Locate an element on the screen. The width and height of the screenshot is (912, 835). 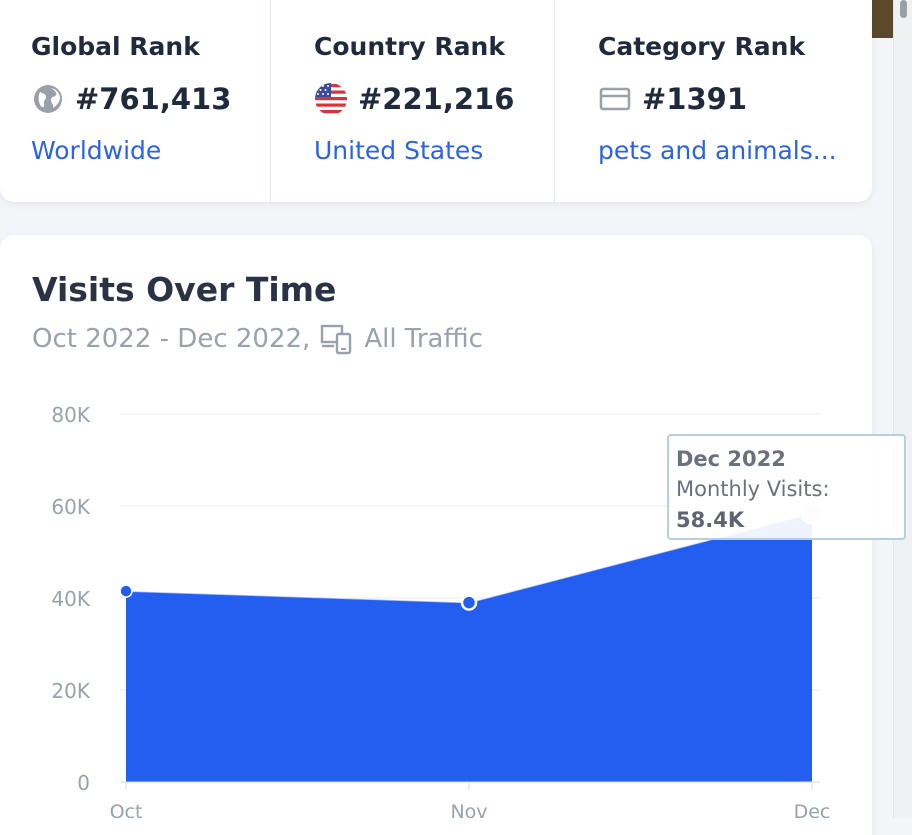
y-tick-label: 40K is located at coordinates (70, 599).